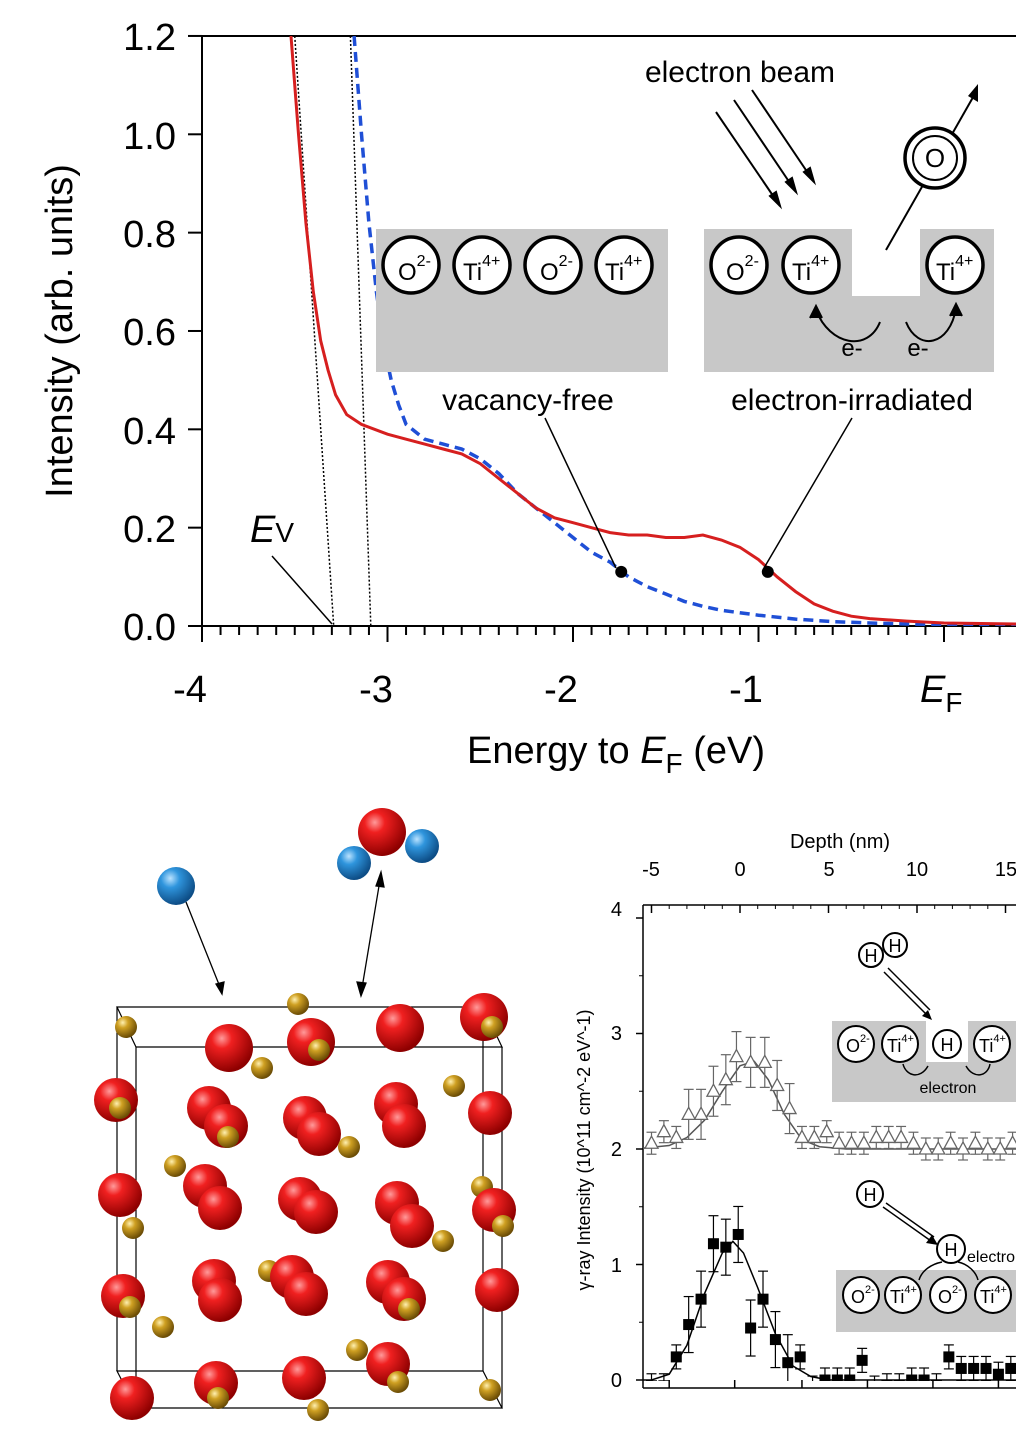  What do you see at coordinates (149, 432) in the screenshot?
I see `y-tick-label: 0.4` at bounding box center [149, 432].